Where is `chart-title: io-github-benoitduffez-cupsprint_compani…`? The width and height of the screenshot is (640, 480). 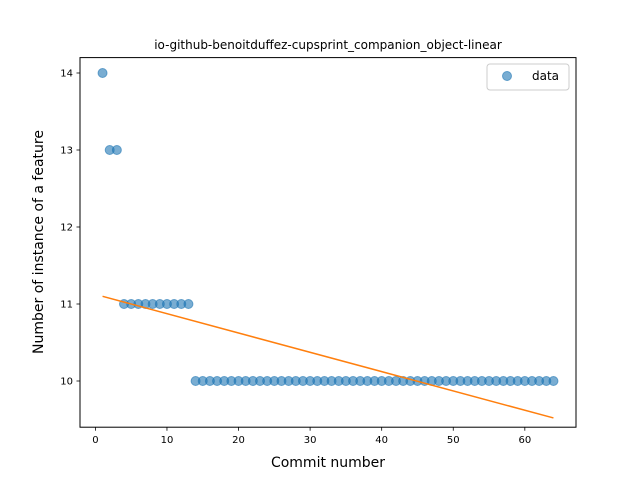
chart-title: io-github-benoitduffez-cupsprint_compani… is located at coordinates (328, 45).